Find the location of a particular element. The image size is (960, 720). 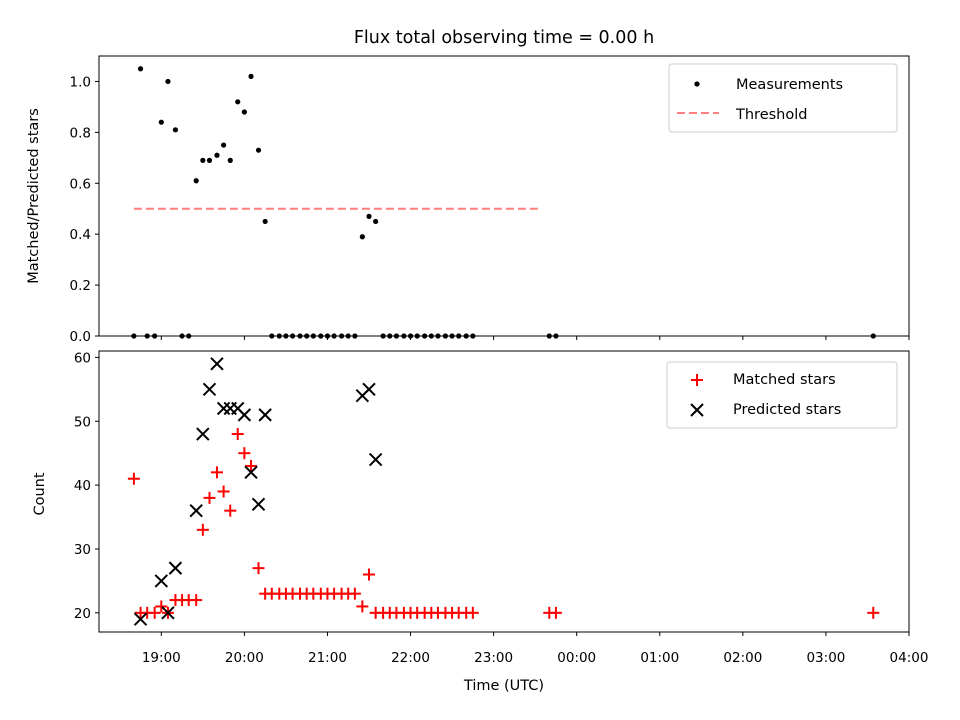

legend-predicted-marker is located at coordinates (697, 410).